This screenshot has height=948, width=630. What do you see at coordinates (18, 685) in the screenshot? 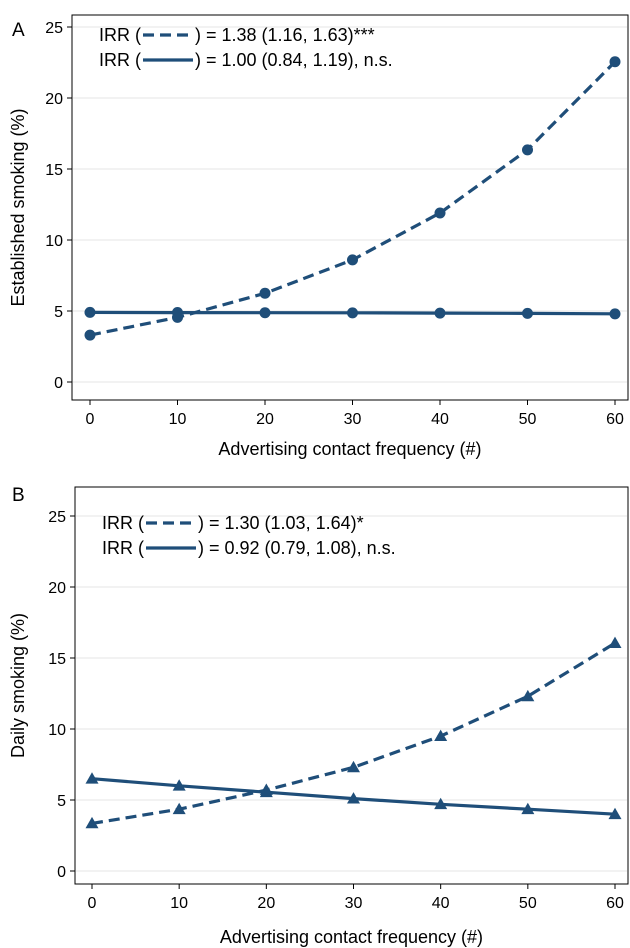
I see `y-axis-label: Daily smoking (%)` at bounding box center [18, 685].